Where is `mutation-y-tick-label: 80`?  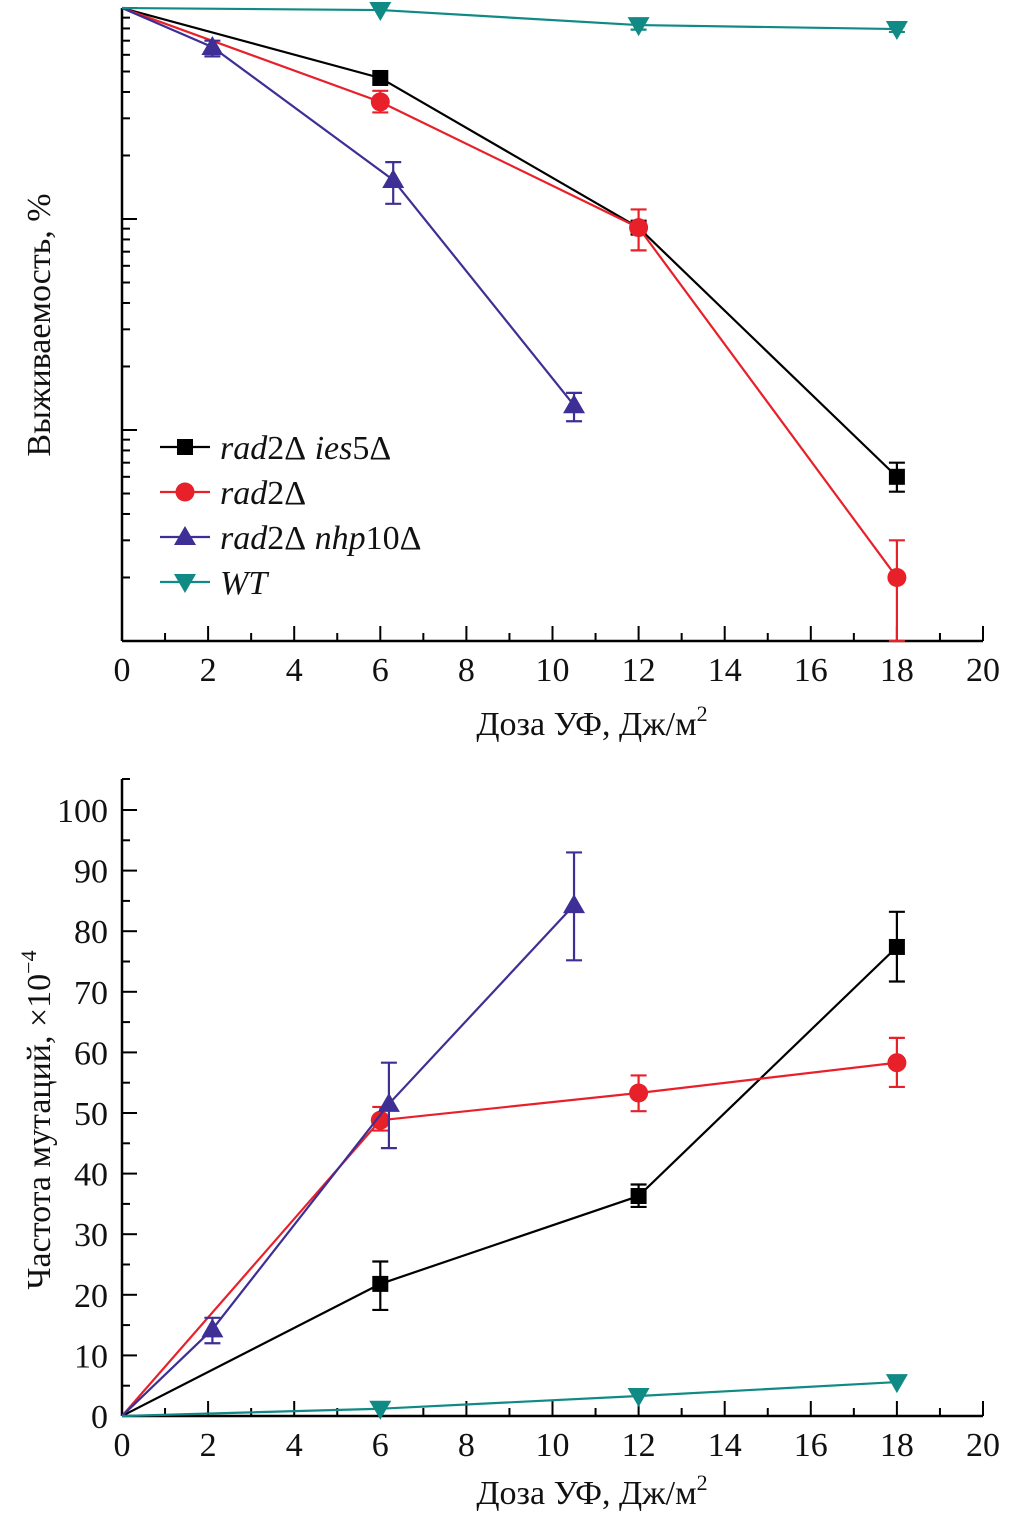
mutation-y-tick-label: 80 is located at coordinates (91, 932).